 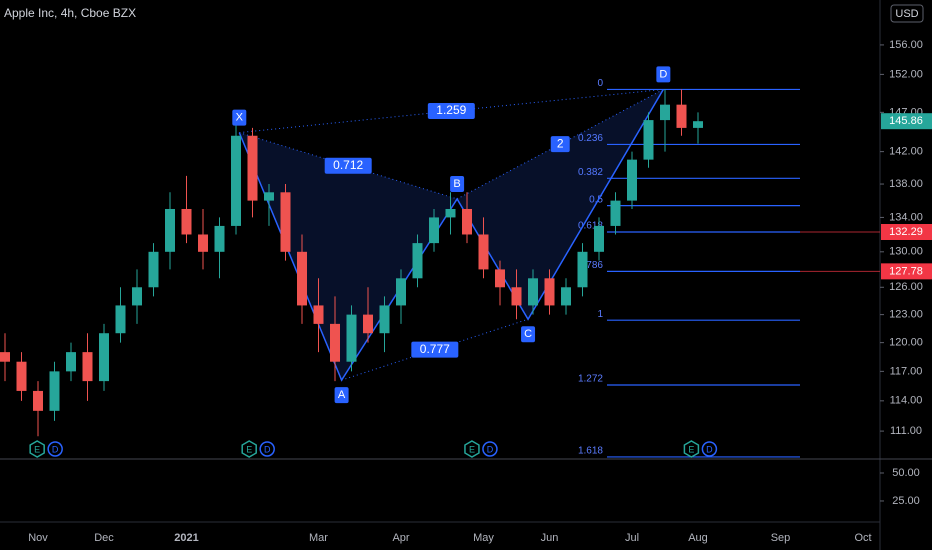 What do you see at coordinates (600, 314) in the screenshot?
I see `fib-label: 1` at bounding box center [600, 314].